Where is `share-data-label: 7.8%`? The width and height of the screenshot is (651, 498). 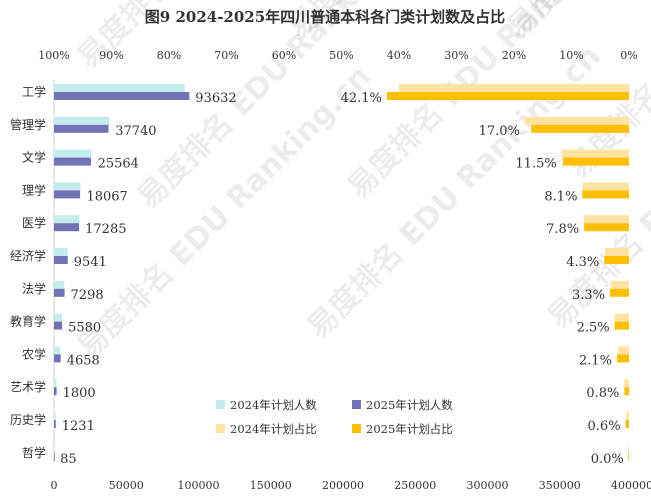
share-data-label: 7.8% is located at coordinates (562, 229).